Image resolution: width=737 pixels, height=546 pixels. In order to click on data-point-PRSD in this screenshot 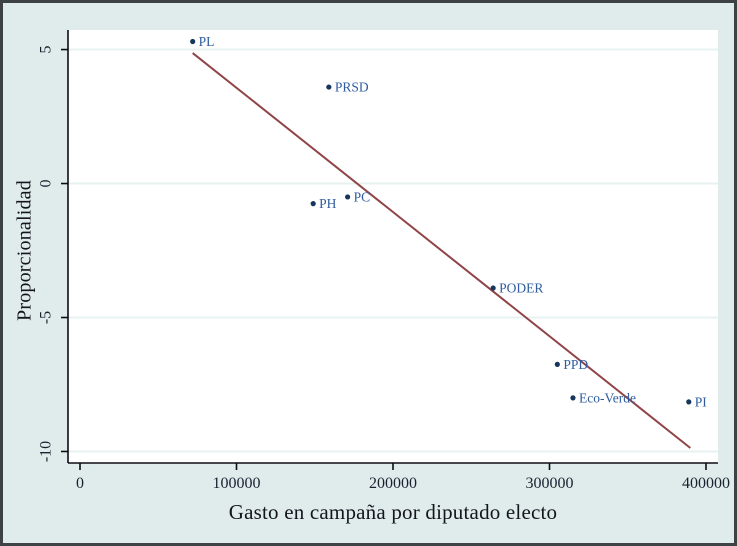, I will do `click(329, 87)`.